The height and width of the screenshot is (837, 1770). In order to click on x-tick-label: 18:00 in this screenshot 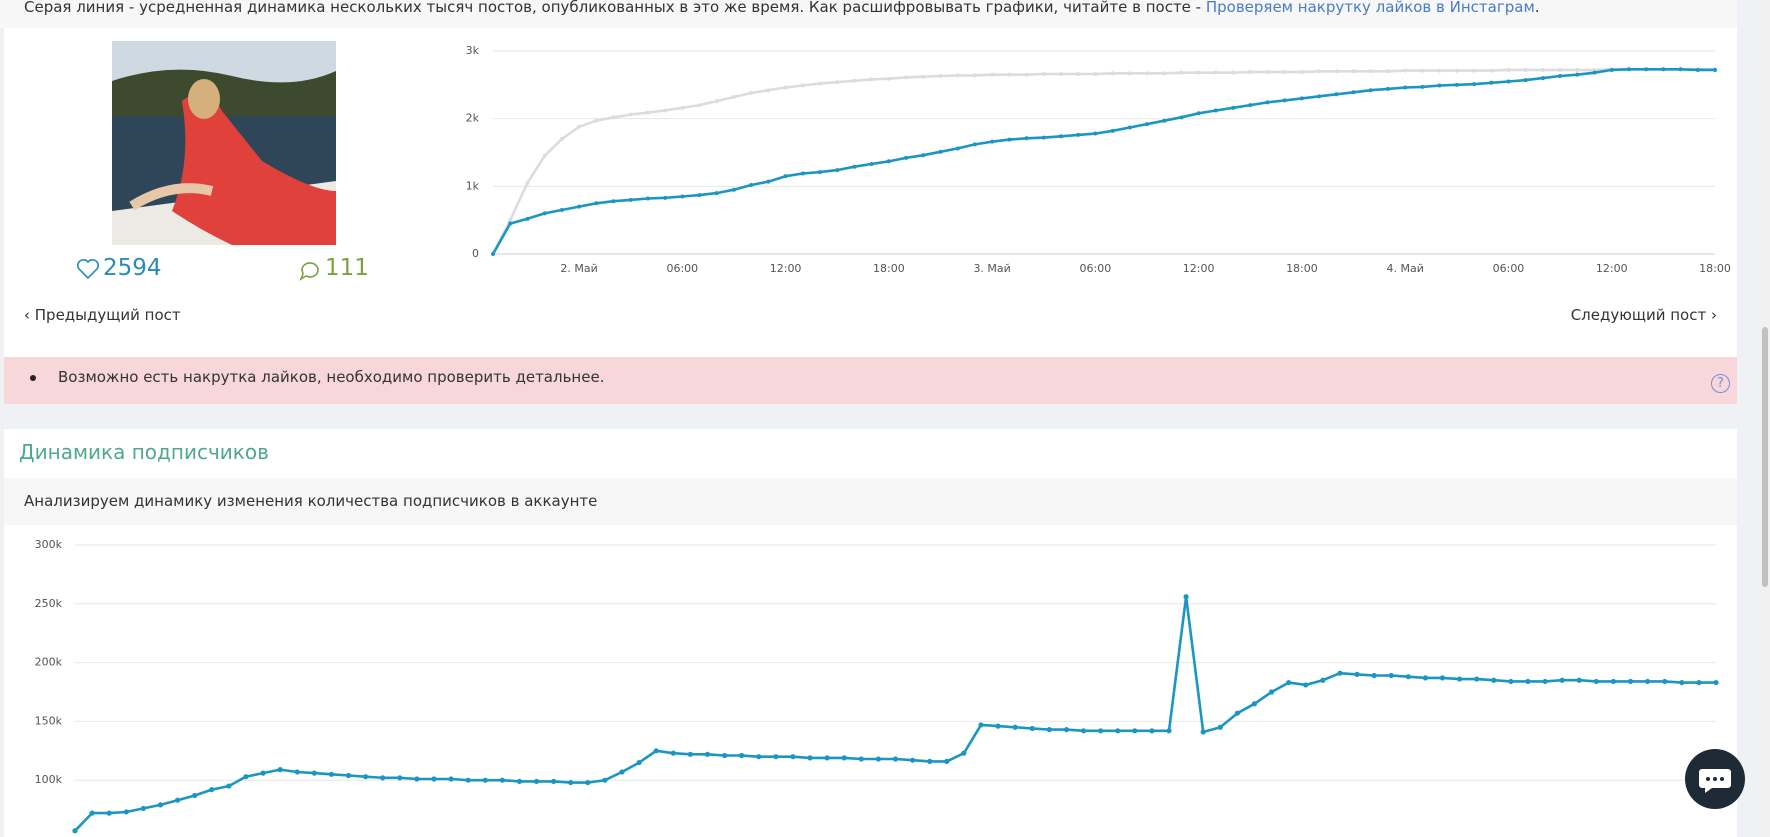, I will do `click(1302, 268)`.